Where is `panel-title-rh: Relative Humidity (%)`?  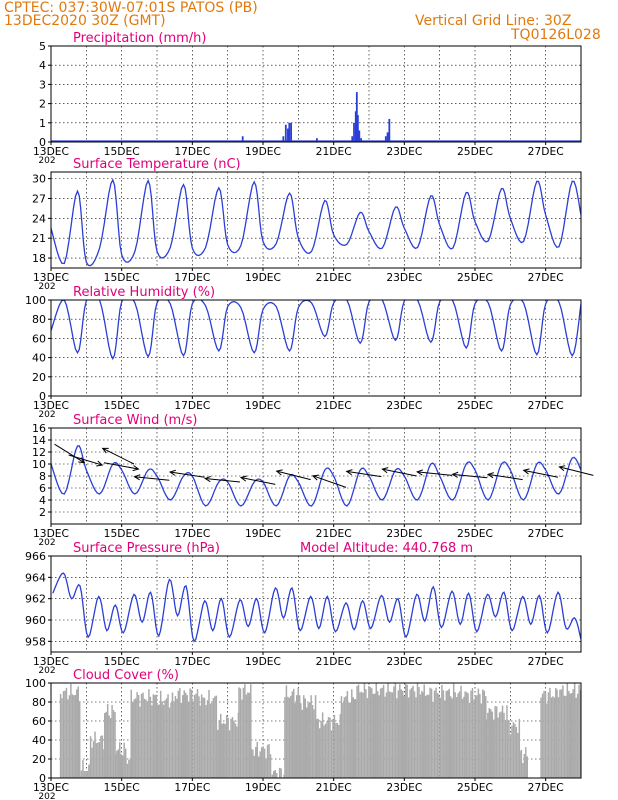 panel-title-rh: Relative Humidity (%) is located at coordinates (144, 292).